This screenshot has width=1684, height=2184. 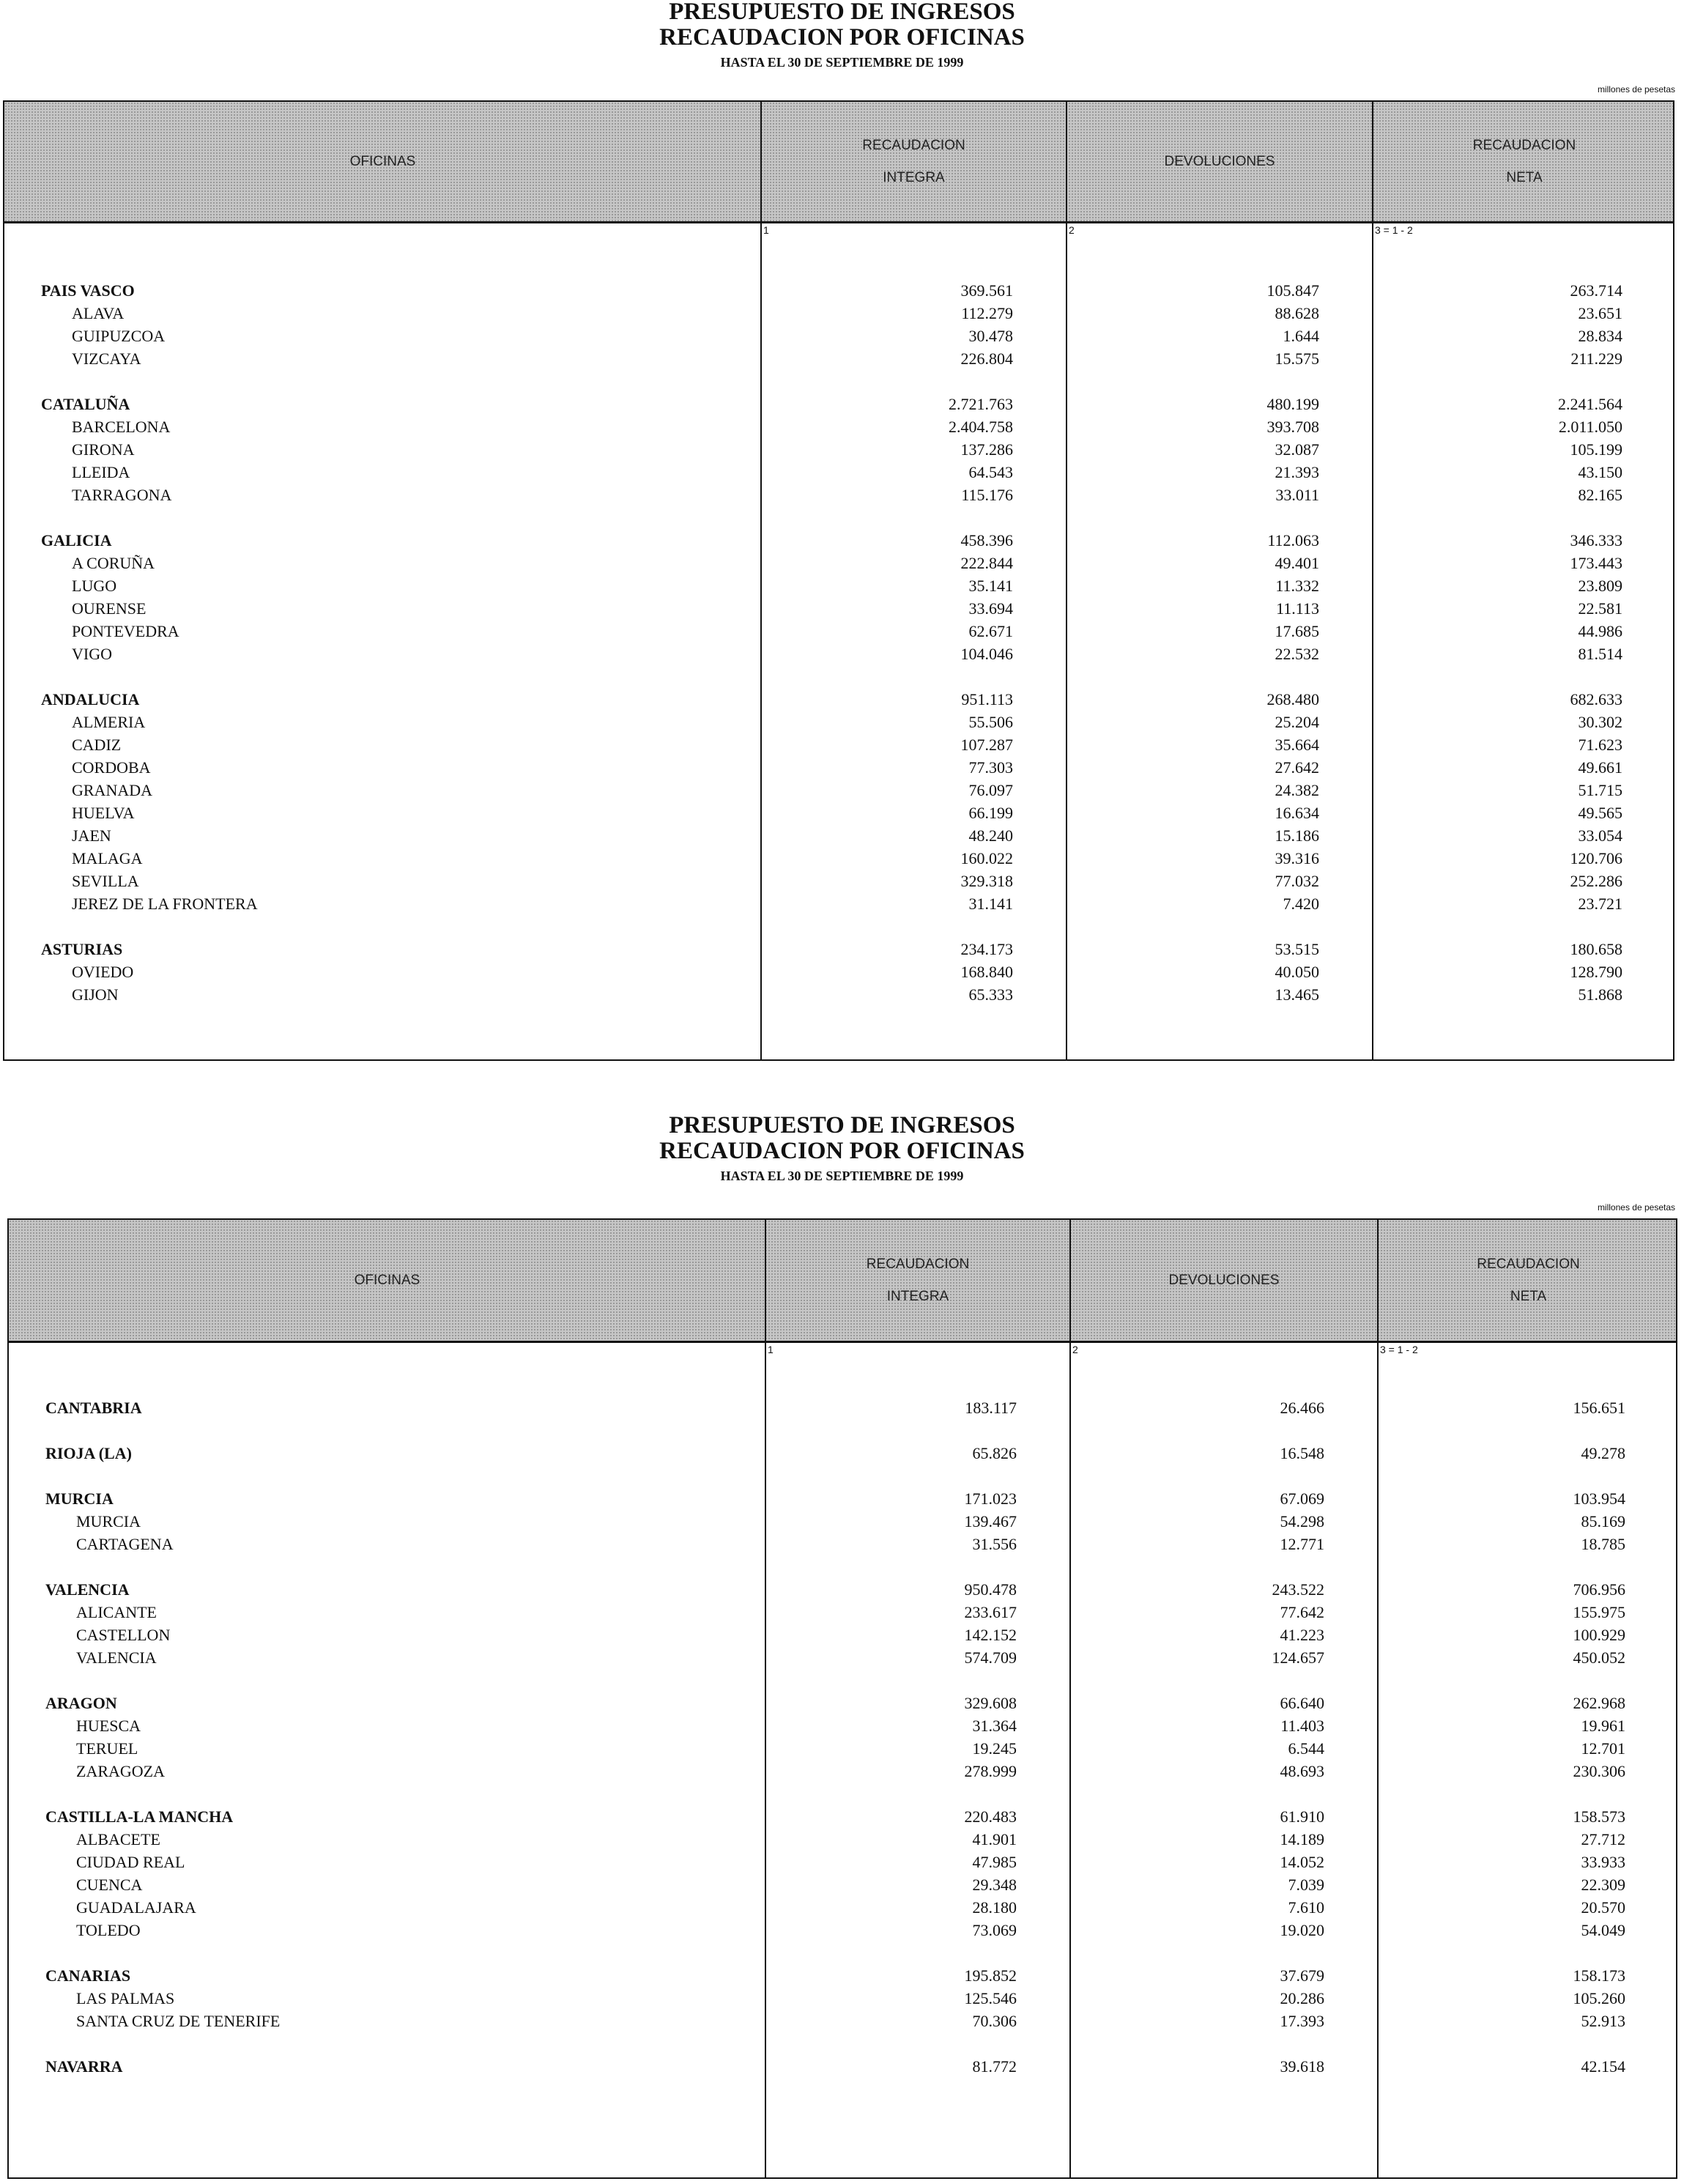 What do you see at coordinates (838, 972) in the screenshot?
I see `office-row: OVIEDO 168.840 40.050 128.790` at bounding box center [838, 972].